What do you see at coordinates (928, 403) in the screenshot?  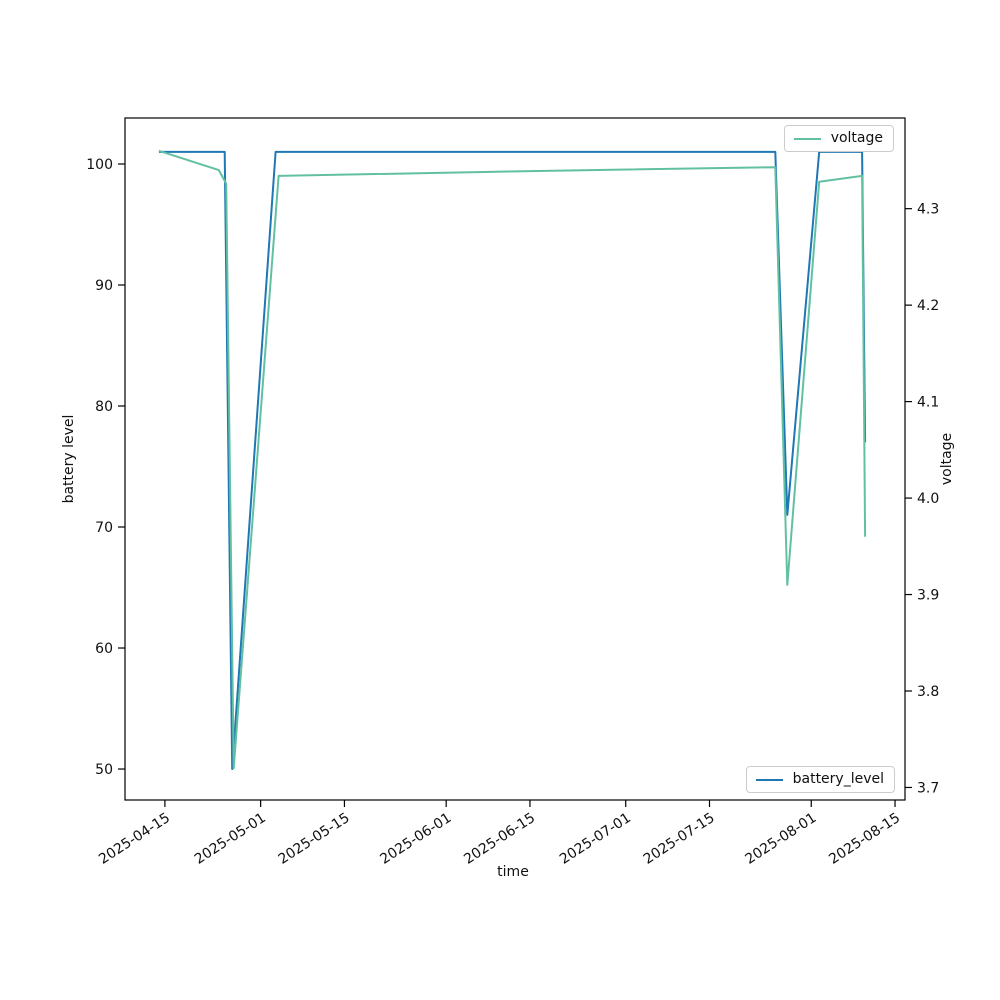 I see `y-tick-label-right: 4.1` at bounding box center [928, 403].